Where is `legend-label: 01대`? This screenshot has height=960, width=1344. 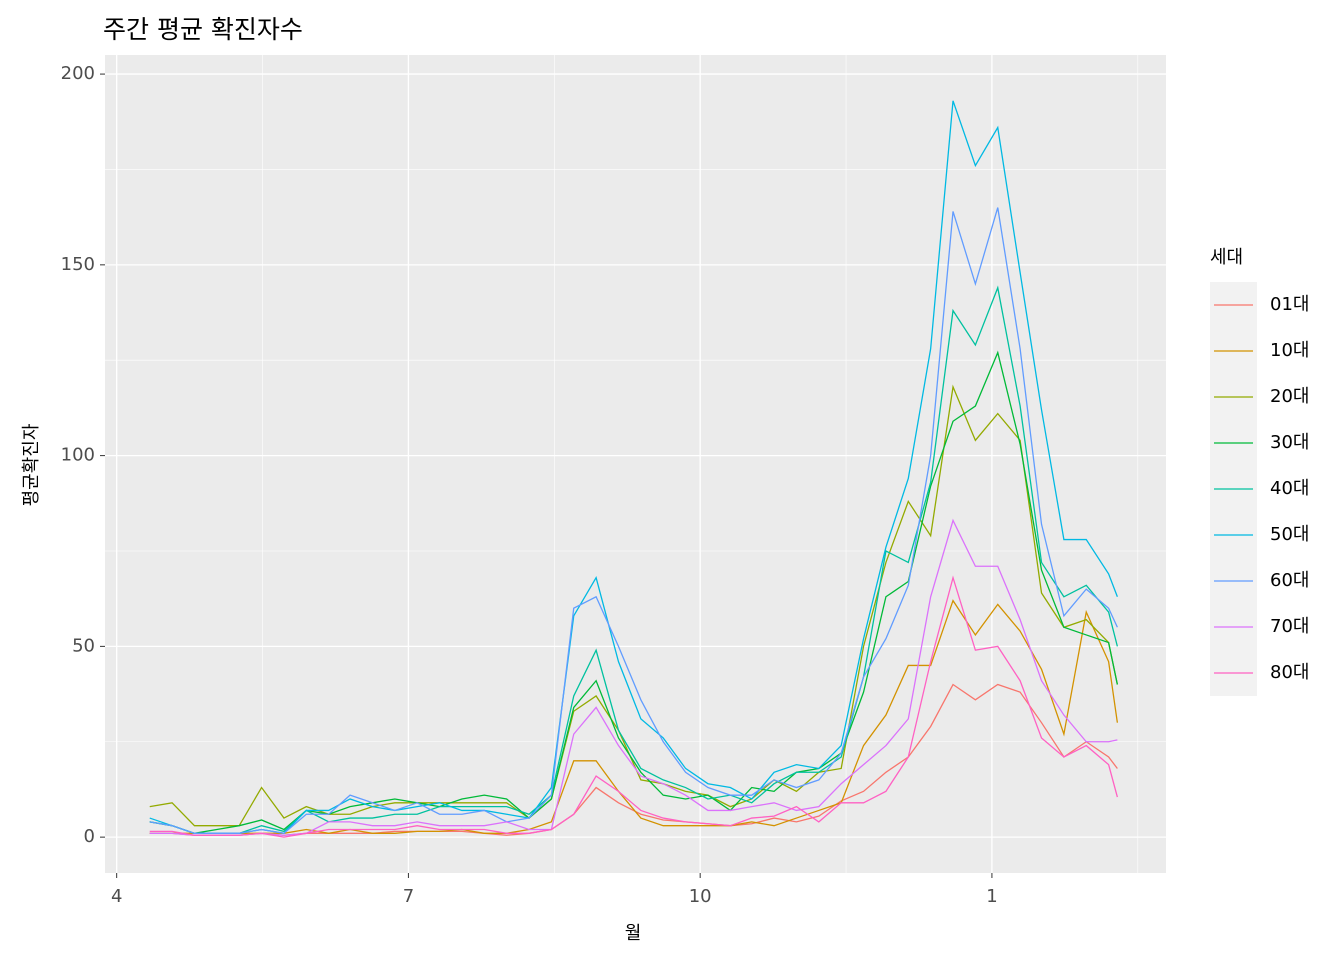 legend-label: 01대 is located at coordinates (1289, 304).